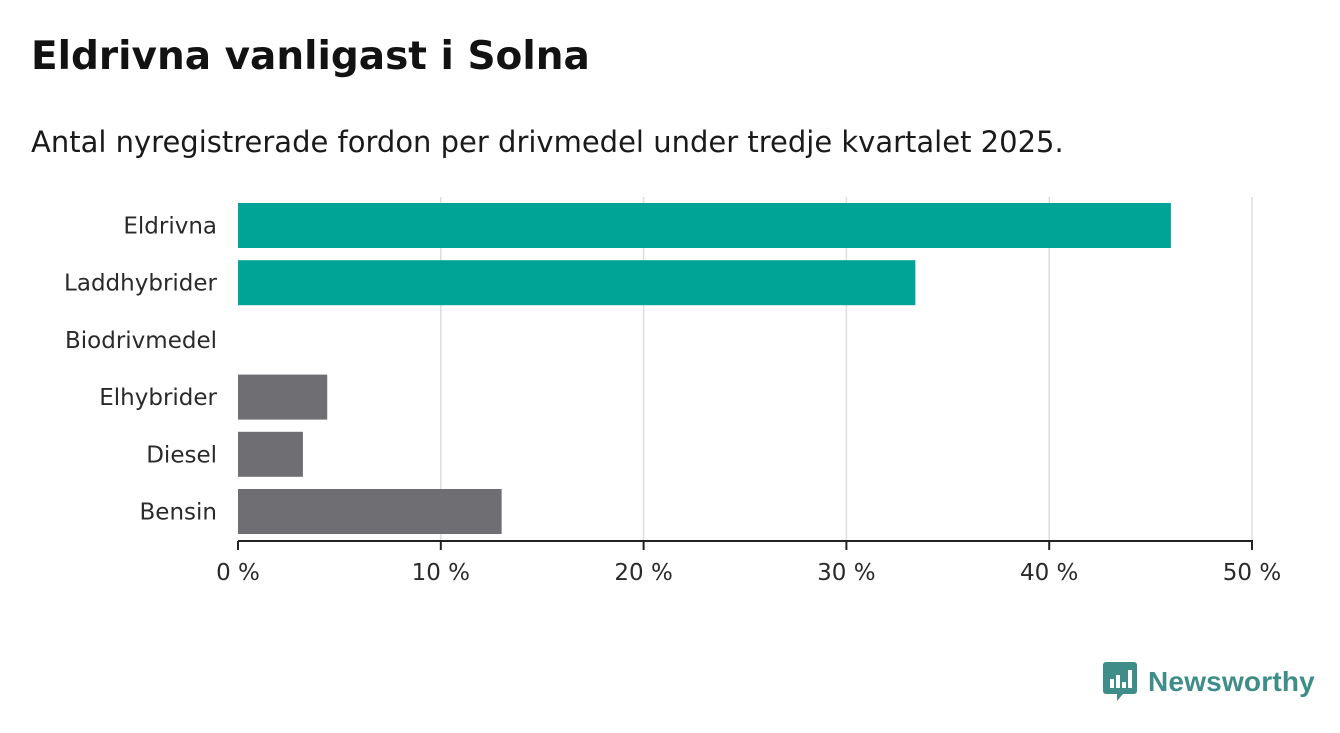  What do you see at coordinates (158, 398) in the screenshot?
I see `category-label: Elhybrider` at bounding box center [158, 398].